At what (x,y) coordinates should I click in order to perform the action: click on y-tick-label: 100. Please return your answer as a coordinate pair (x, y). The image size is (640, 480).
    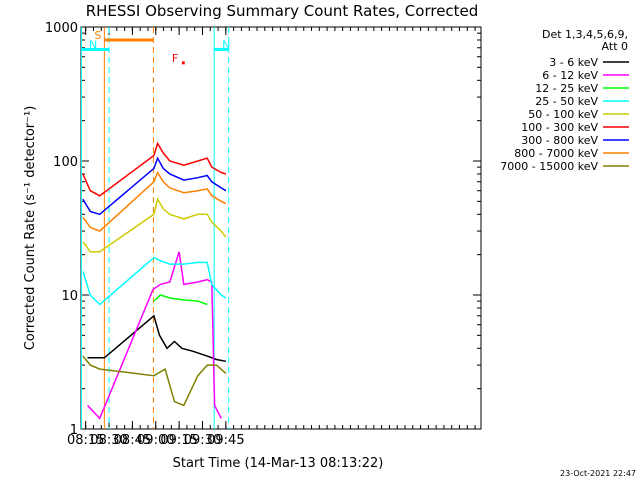
    Looking at the image, I should click on (65, 162).